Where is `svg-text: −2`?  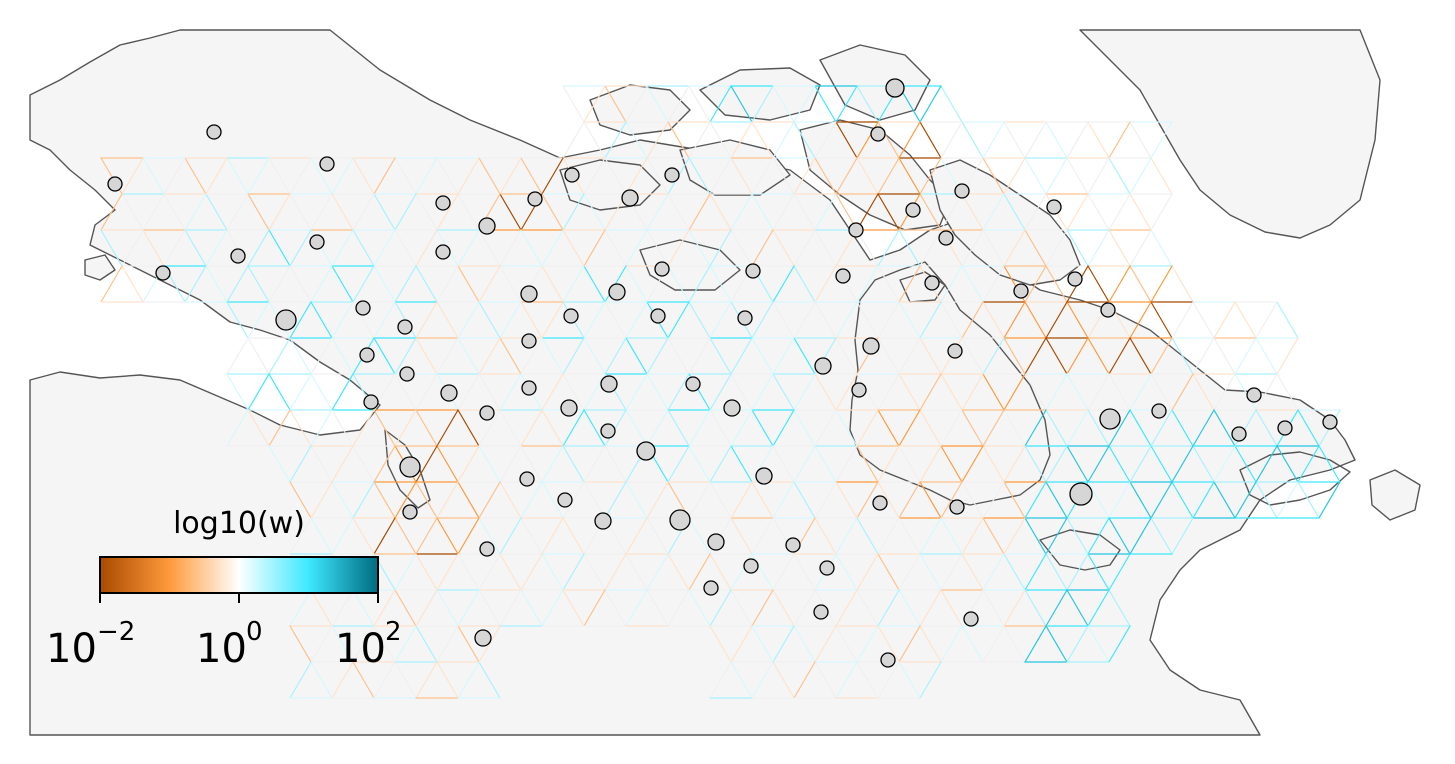
svg-text: −2 is located at coordinates (116, 632).